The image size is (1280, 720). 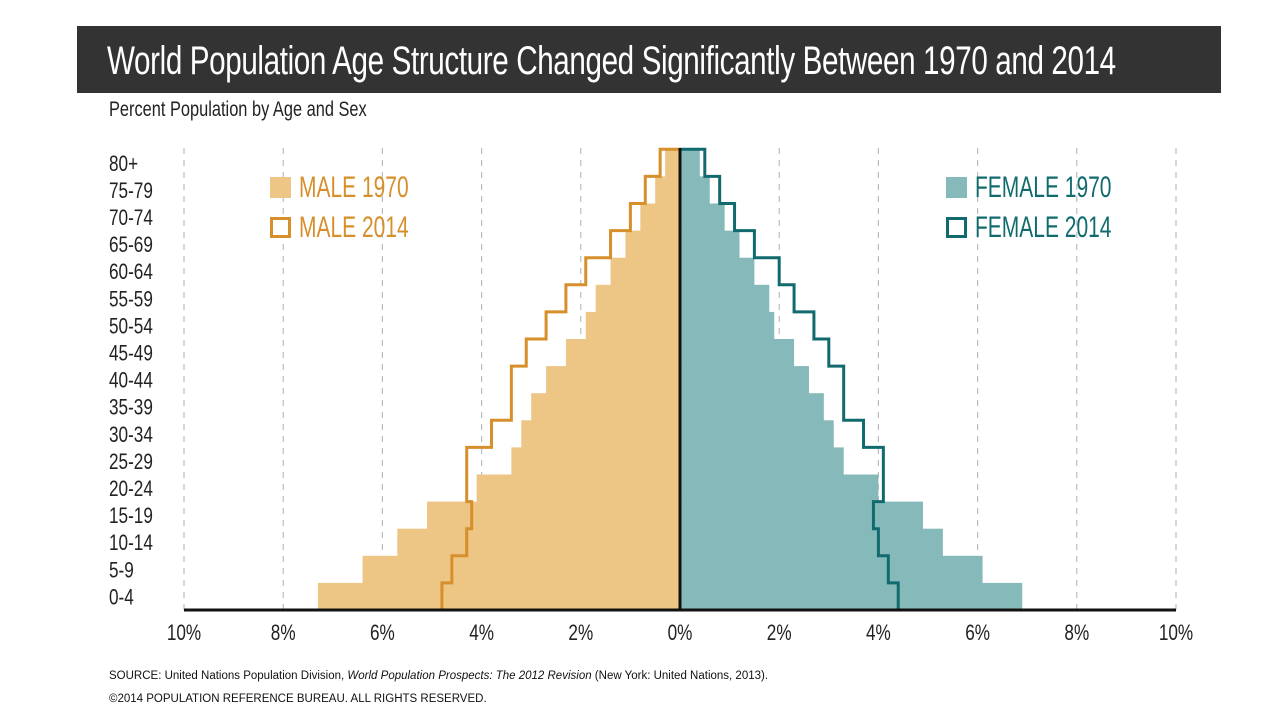 I want to click on legend-label-female-2014: FEMALE 2014, so click(x=1043, y=228).